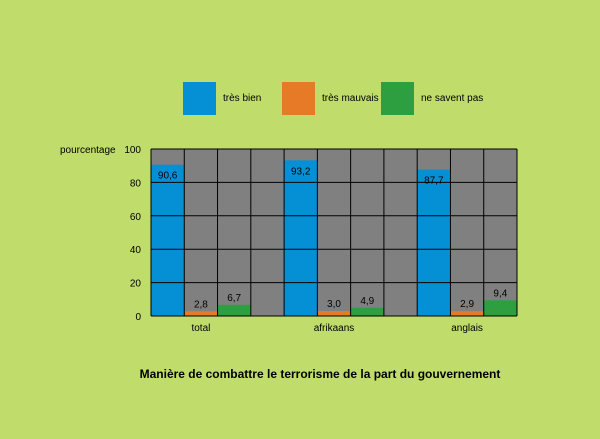 This screenshot has width=600, height=439. I want to click on y-axis-label: pourcentage, so click(88, 150).